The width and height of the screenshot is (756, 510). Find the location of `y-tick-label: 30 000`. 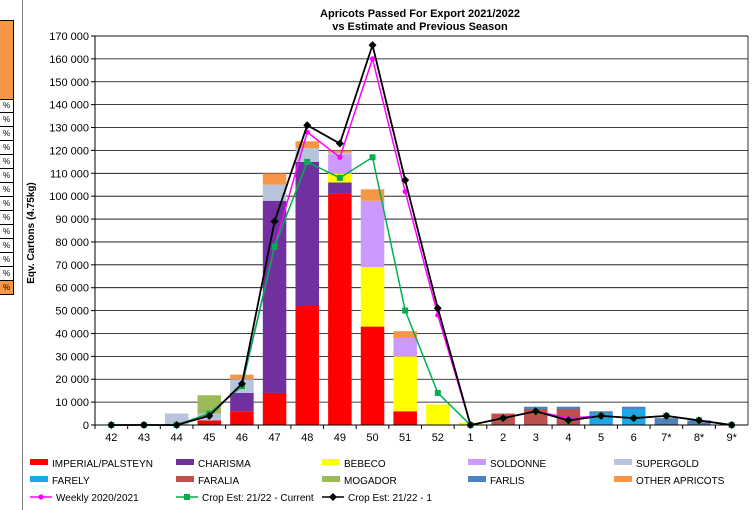

y-tick-label: 30 000 is located at coordinates (72, 357).